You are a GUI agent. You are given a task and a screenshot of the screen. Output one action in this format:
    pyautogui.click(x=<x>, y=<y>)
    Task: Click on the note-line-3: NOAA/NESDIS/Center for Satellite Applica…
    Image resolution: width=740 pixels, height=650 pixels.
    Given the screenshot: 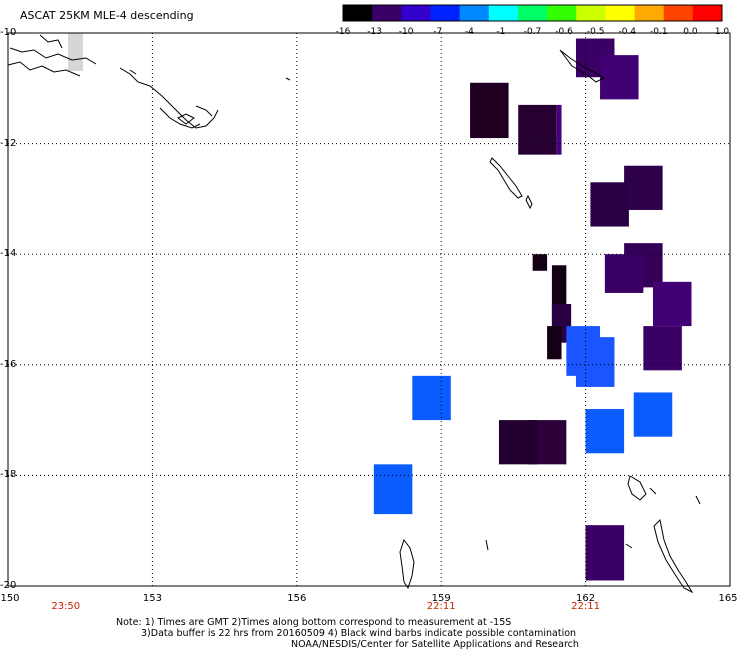 What is the action you would take?
    pyautogui.click(x=435, y=644)
    